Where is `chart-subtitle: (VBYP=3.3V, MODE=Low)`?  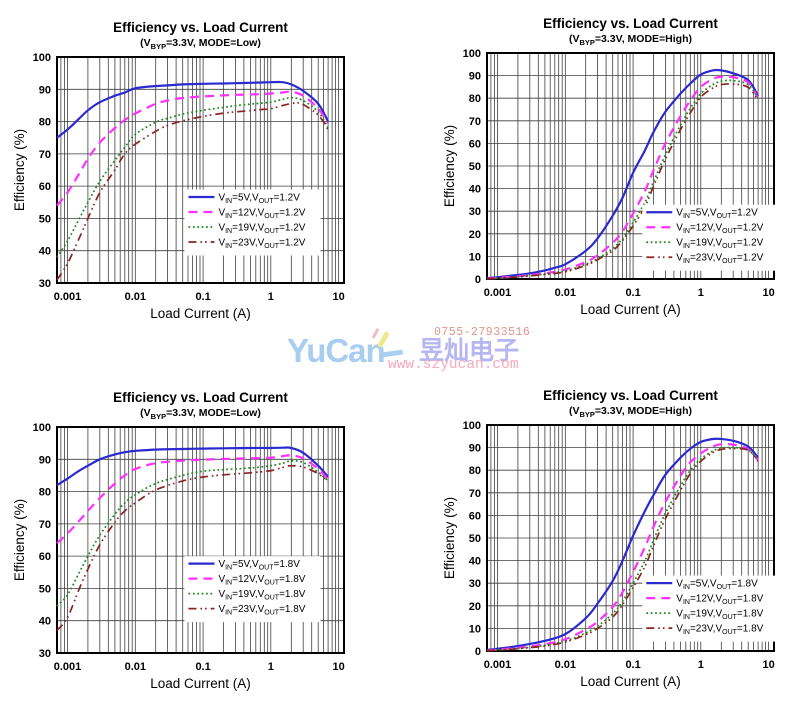
chart-subtitle: (VBYP=3.3V, MODE=Low) is located at coordinates (200, 414).